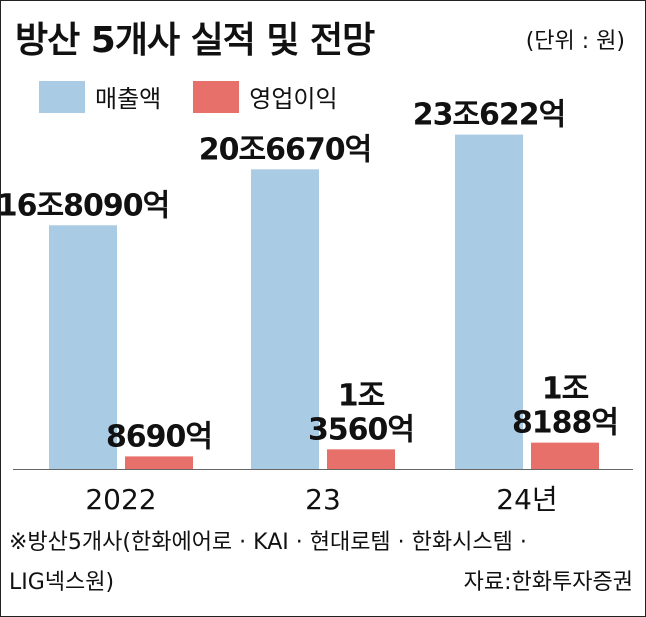  I want to click on footnote-line-2: LIG넥스원), so click(62, 582).